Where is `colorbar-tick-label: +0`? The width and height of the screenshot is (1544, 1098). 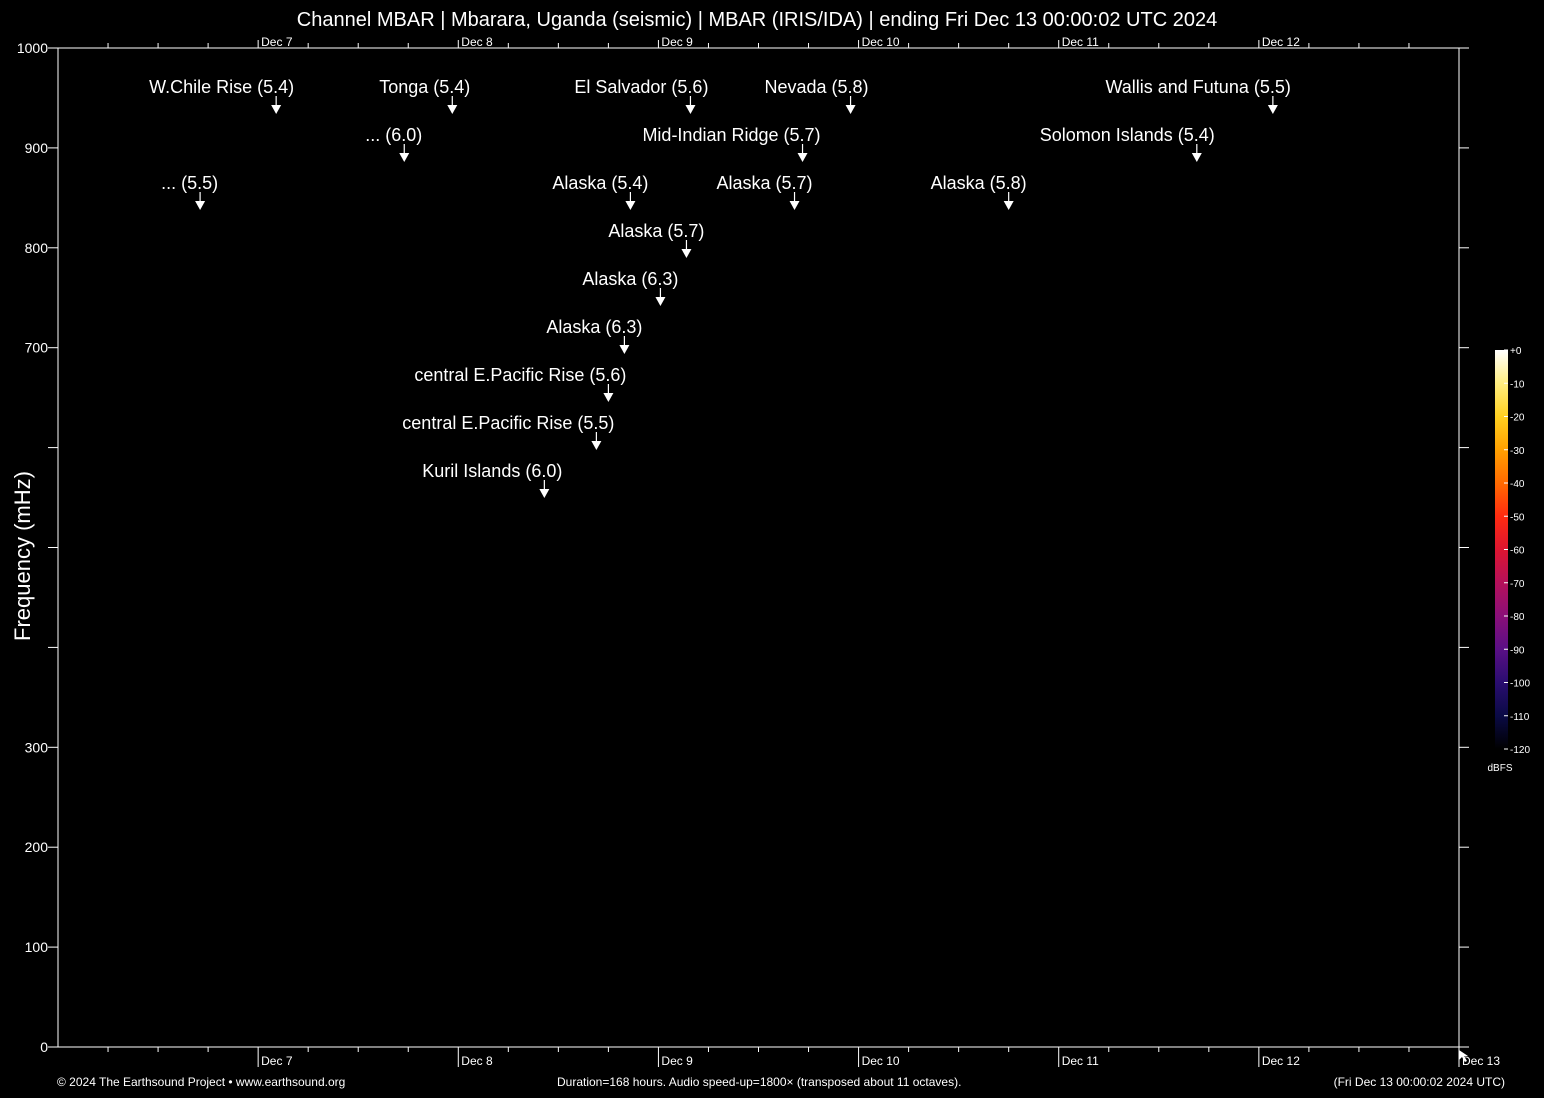 colorbar-tick-label: +0 is located at coordinates (1516, 351).